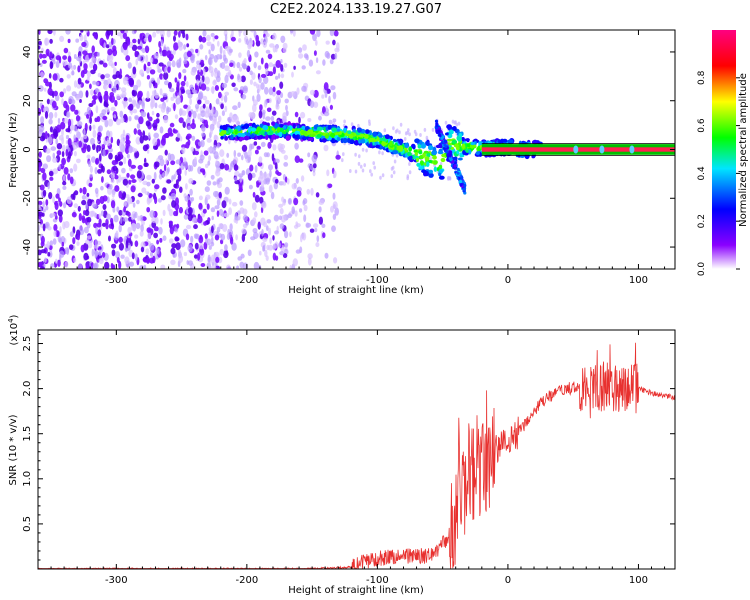 This screenshot has width=750, height=600. I want to click on snr-scale-label: (x104), so click(13, 329).